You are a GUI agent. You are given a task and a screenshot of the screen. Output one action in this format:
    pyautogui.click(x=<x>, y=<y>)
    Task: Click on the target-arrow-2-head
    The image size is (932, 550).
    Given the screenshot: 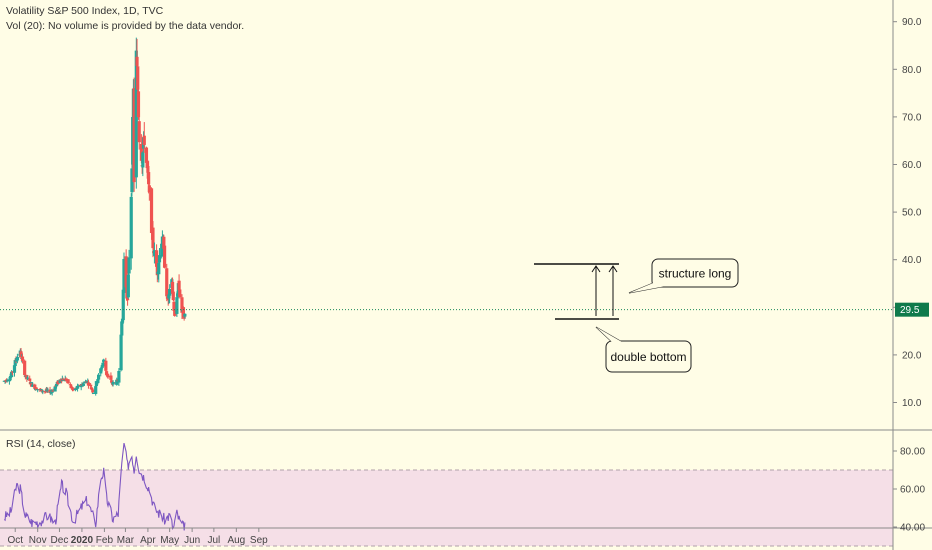 What is the action you would take?
    pyautogui.click(x=613, y=269)
    